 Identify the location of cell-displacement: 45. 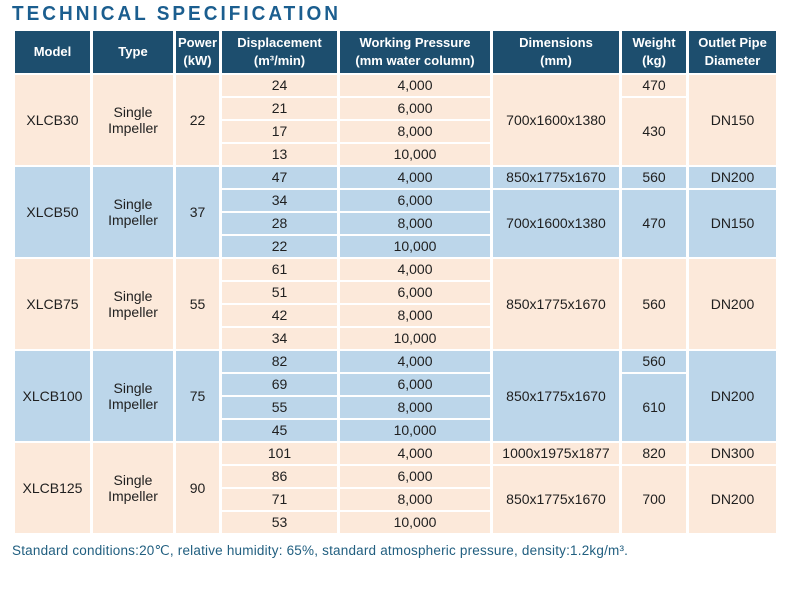
(279, 430).